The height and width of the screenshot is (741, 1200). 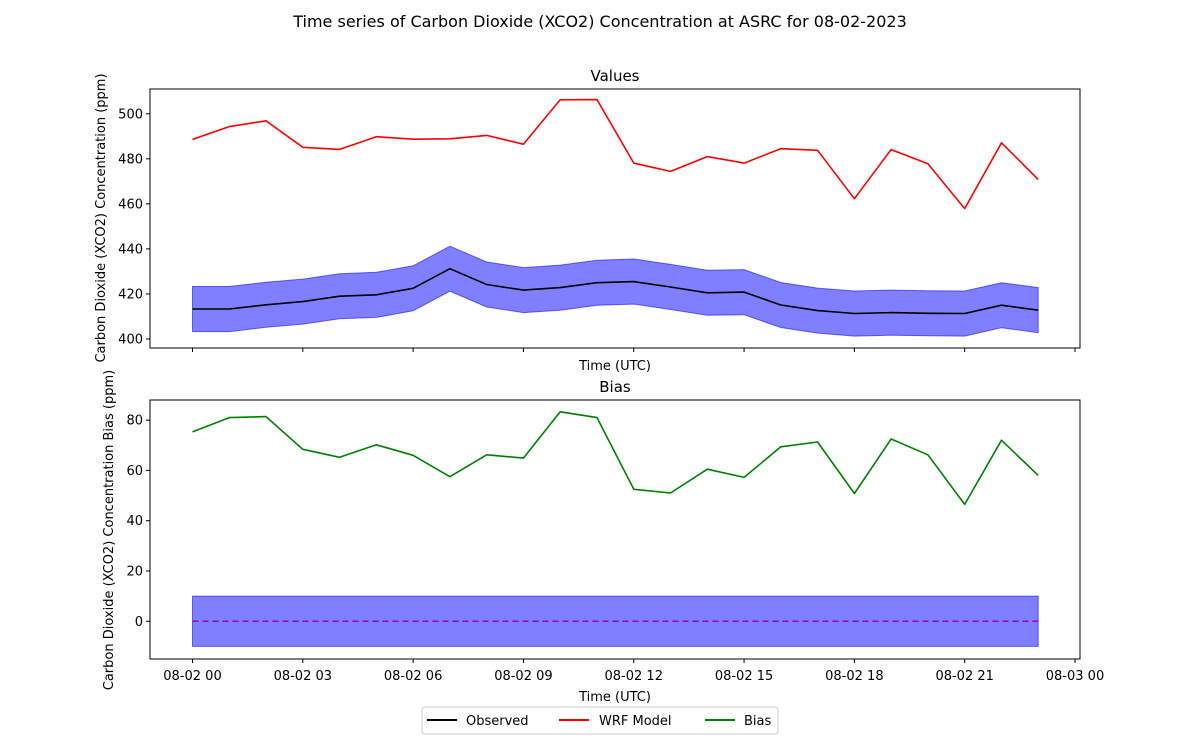 What do you see at coordinates (614, 697) in the screenshot?
I see `bias-xlabel: Time (UTC)` at bounding box center [614, 697].